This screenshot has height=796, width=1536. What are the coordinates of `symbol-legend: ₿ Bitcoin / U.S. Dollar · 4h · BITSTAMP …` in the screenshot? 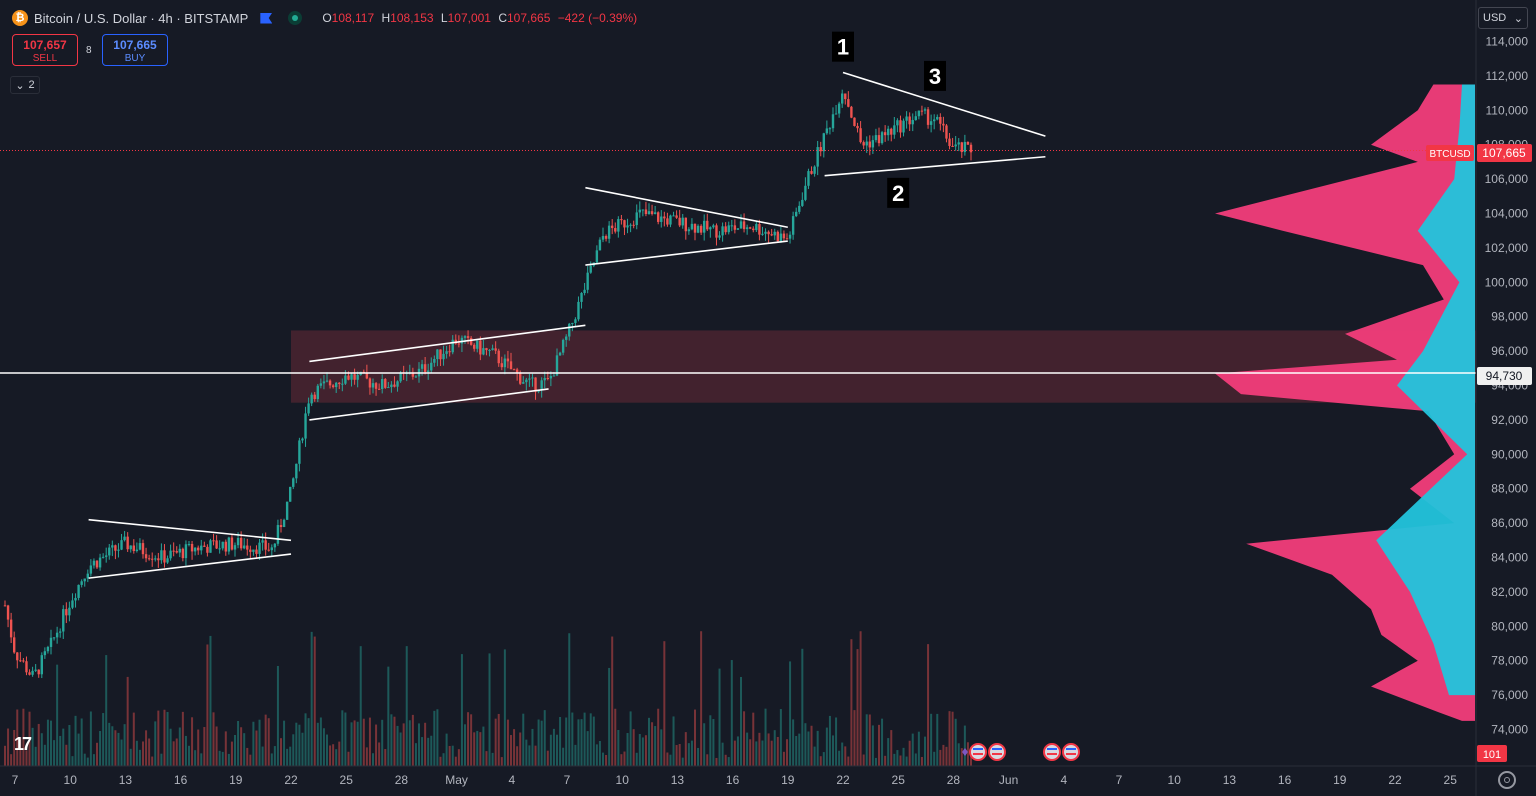 It's located at (326, 18).